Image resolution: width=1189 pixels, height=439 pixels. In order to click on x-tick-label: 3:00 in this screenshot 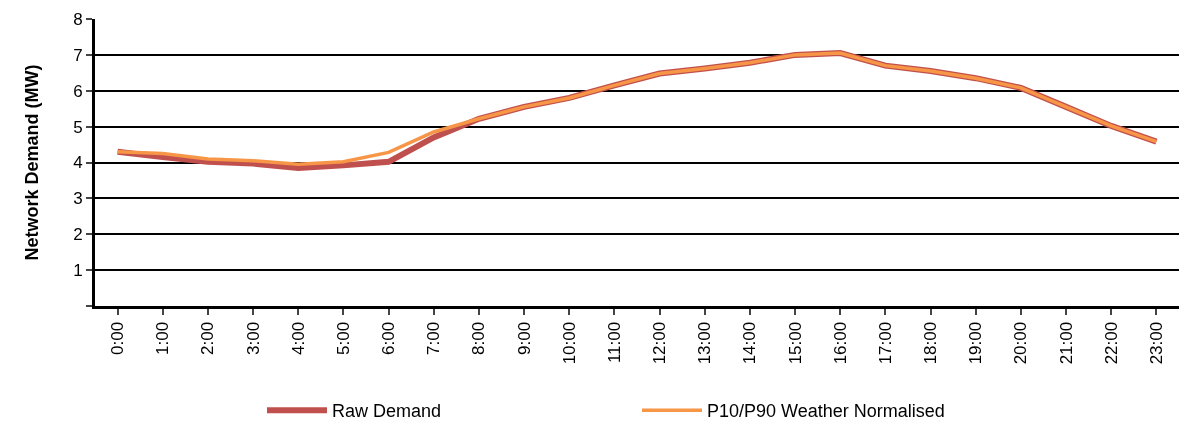, I will do `click(253, 338)`.